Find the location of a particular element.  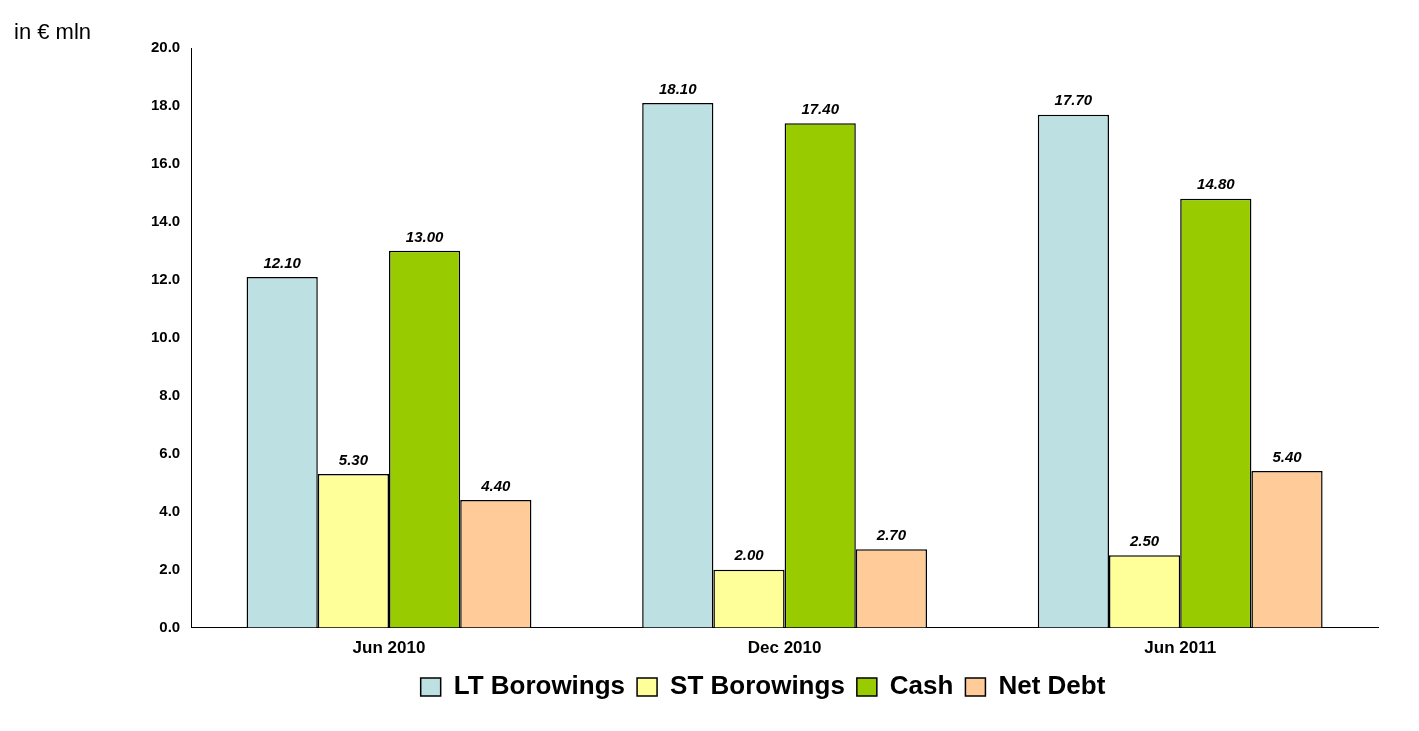

y-tick-label: 6.0 is located at coordinates (170, 452).